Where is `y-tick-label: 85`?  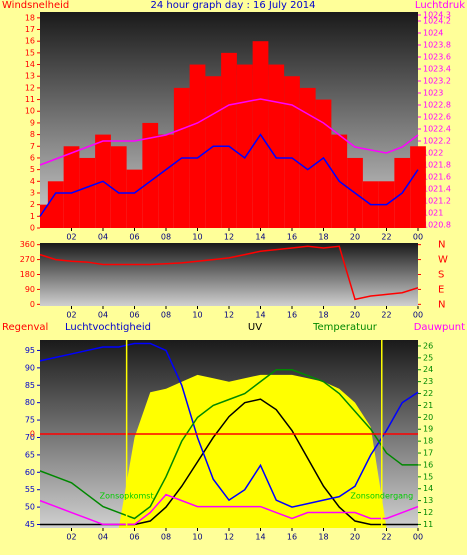 y-tick-label: 85 is located at coordinates (30, 385).